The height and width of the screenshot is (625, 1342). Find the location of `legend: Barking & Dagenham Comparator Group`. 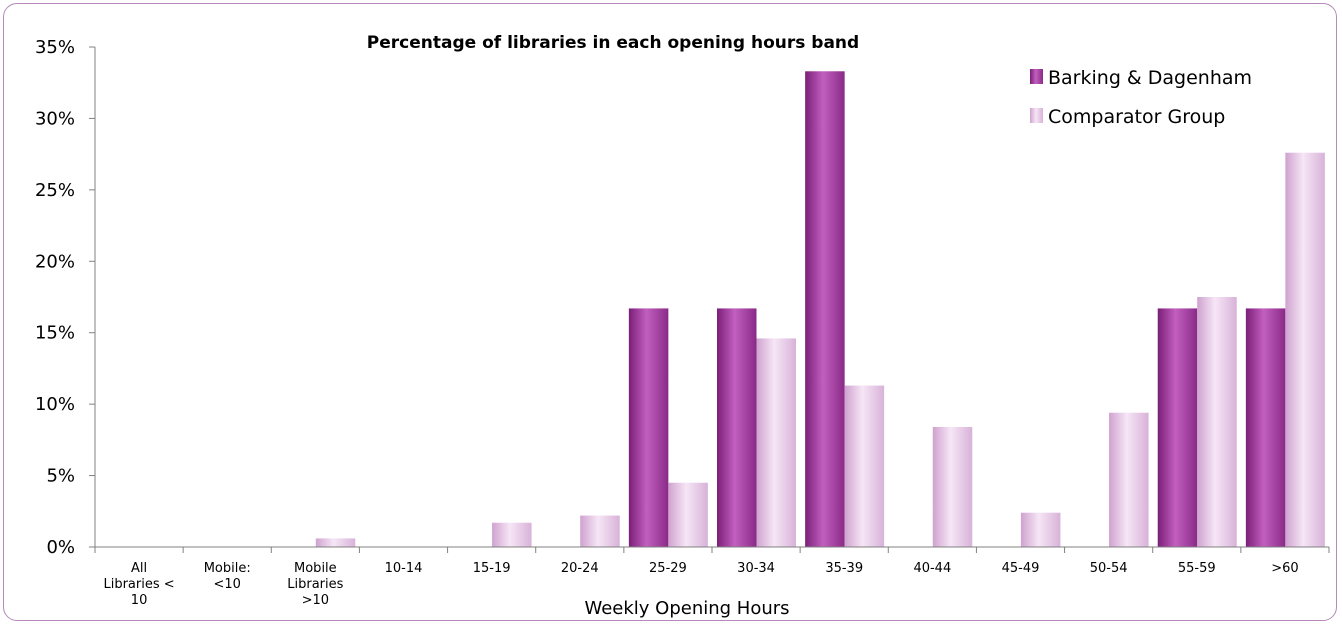

legend: Barking & Dagenham Comparator Group is located at coordinates (1141, 97).